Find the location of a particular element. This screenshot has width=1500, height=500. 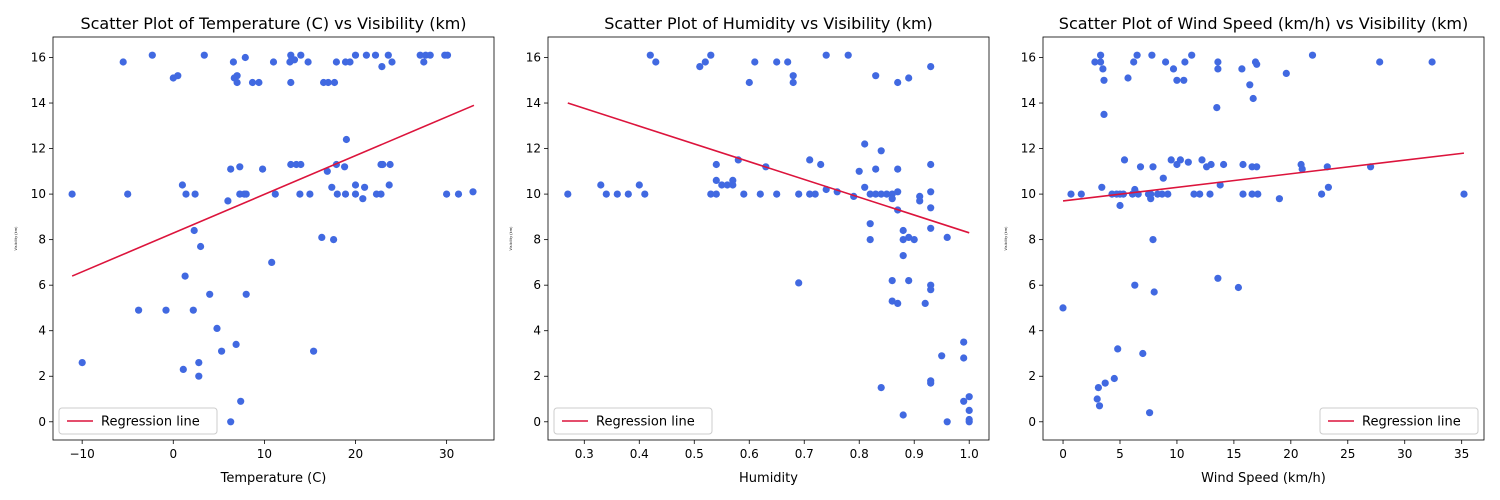

y-ticks: 0 2 4 6 8 10 12 14 16 is located at coordinates (42, 239).